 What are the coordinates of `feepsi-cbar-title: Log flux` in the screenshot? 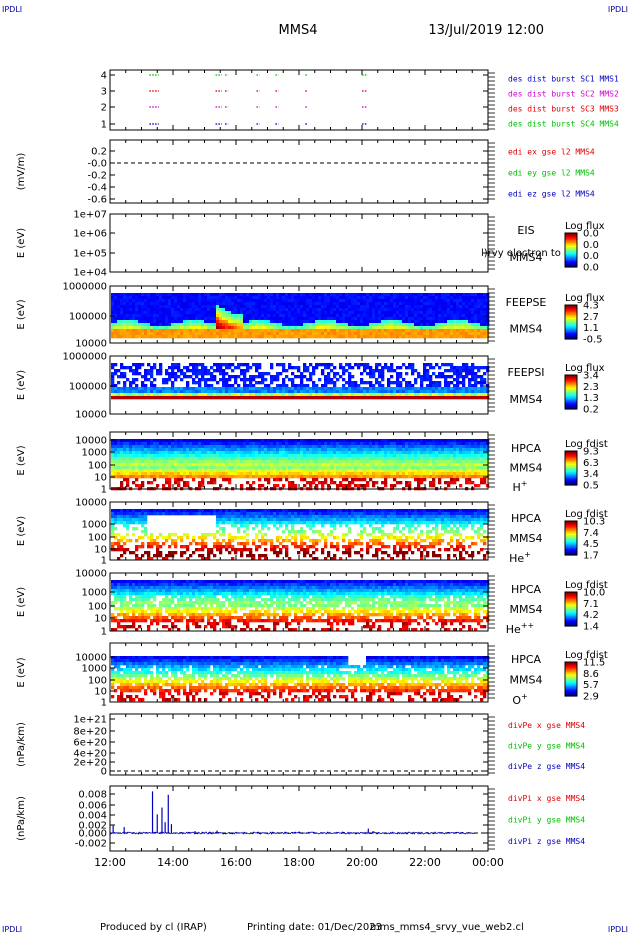 It's located at (585, 368).